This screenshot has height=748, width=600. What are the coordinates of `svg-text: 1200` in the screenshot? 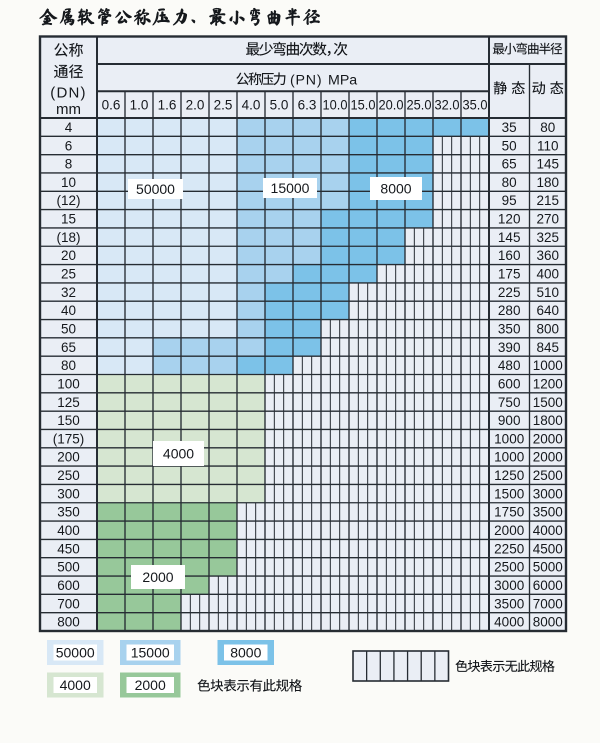 It's located at (548, 384).